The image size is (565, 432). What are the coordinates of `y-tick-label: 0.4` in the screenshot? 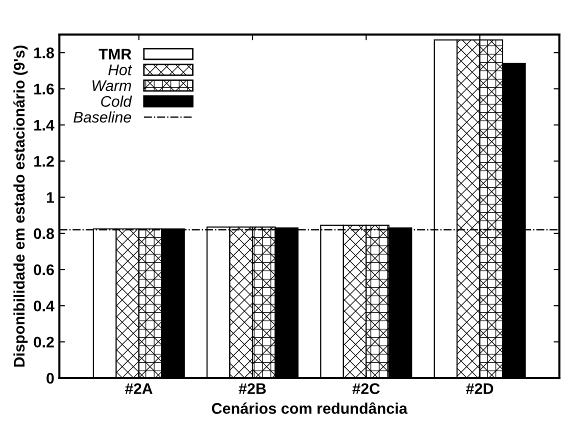 It's located at (44, 306).